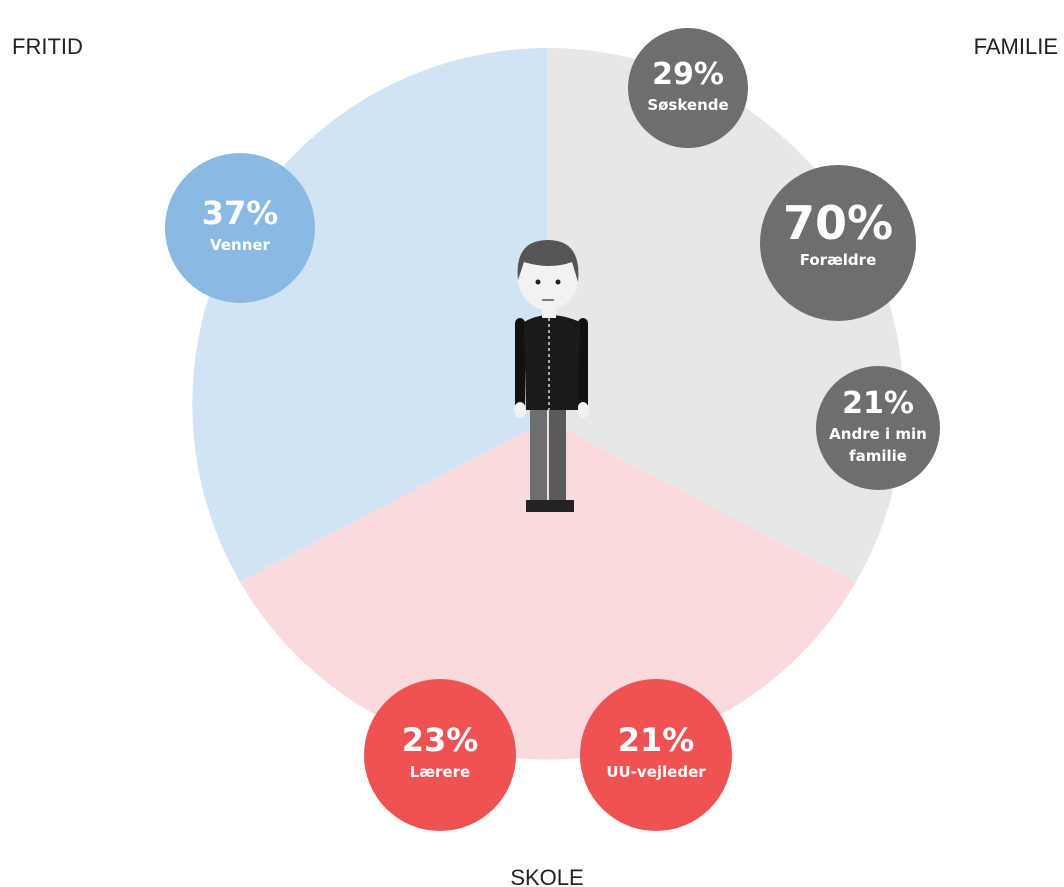  What do you see at coordinates (878, 434) in the screenshot?
I see `bubble-label: Andre i min` at bounding box center [878, 434].